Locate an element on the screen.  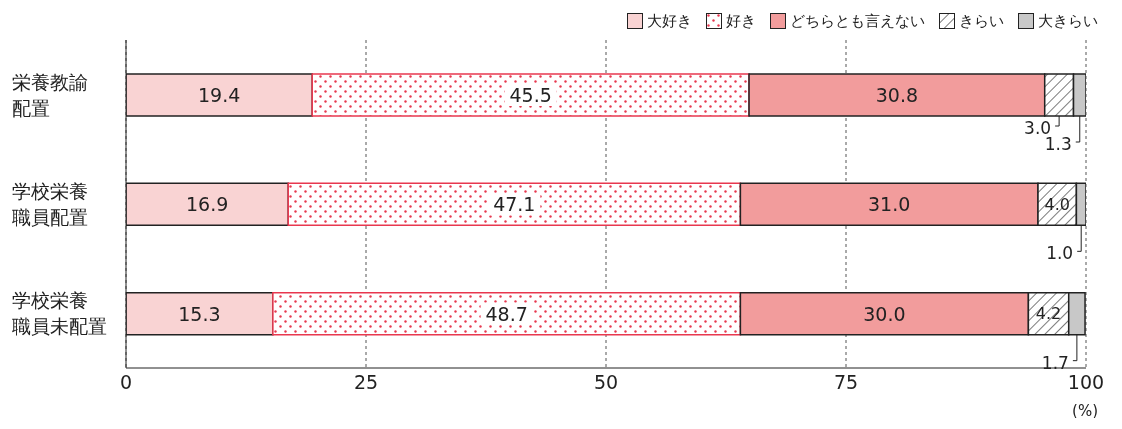
data-label: 30.0 is located at coordinates (884, 313).